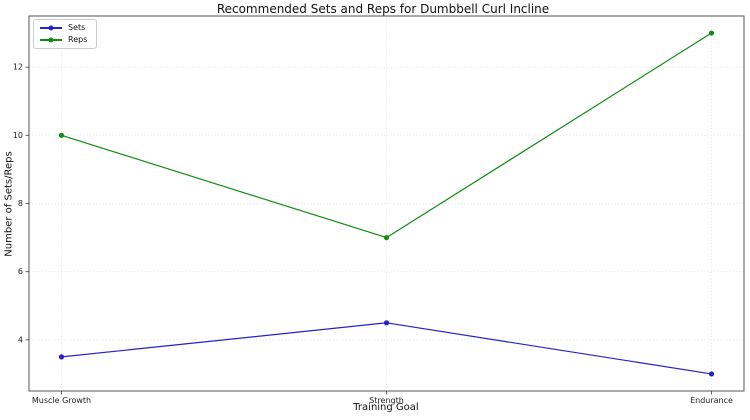 The width and height of the screenshot is (750, 420). What do you see at coordinates (63, 40) in the screenshot?
I see `legend-item-reps: Reps` at bounding box center [63, 40].